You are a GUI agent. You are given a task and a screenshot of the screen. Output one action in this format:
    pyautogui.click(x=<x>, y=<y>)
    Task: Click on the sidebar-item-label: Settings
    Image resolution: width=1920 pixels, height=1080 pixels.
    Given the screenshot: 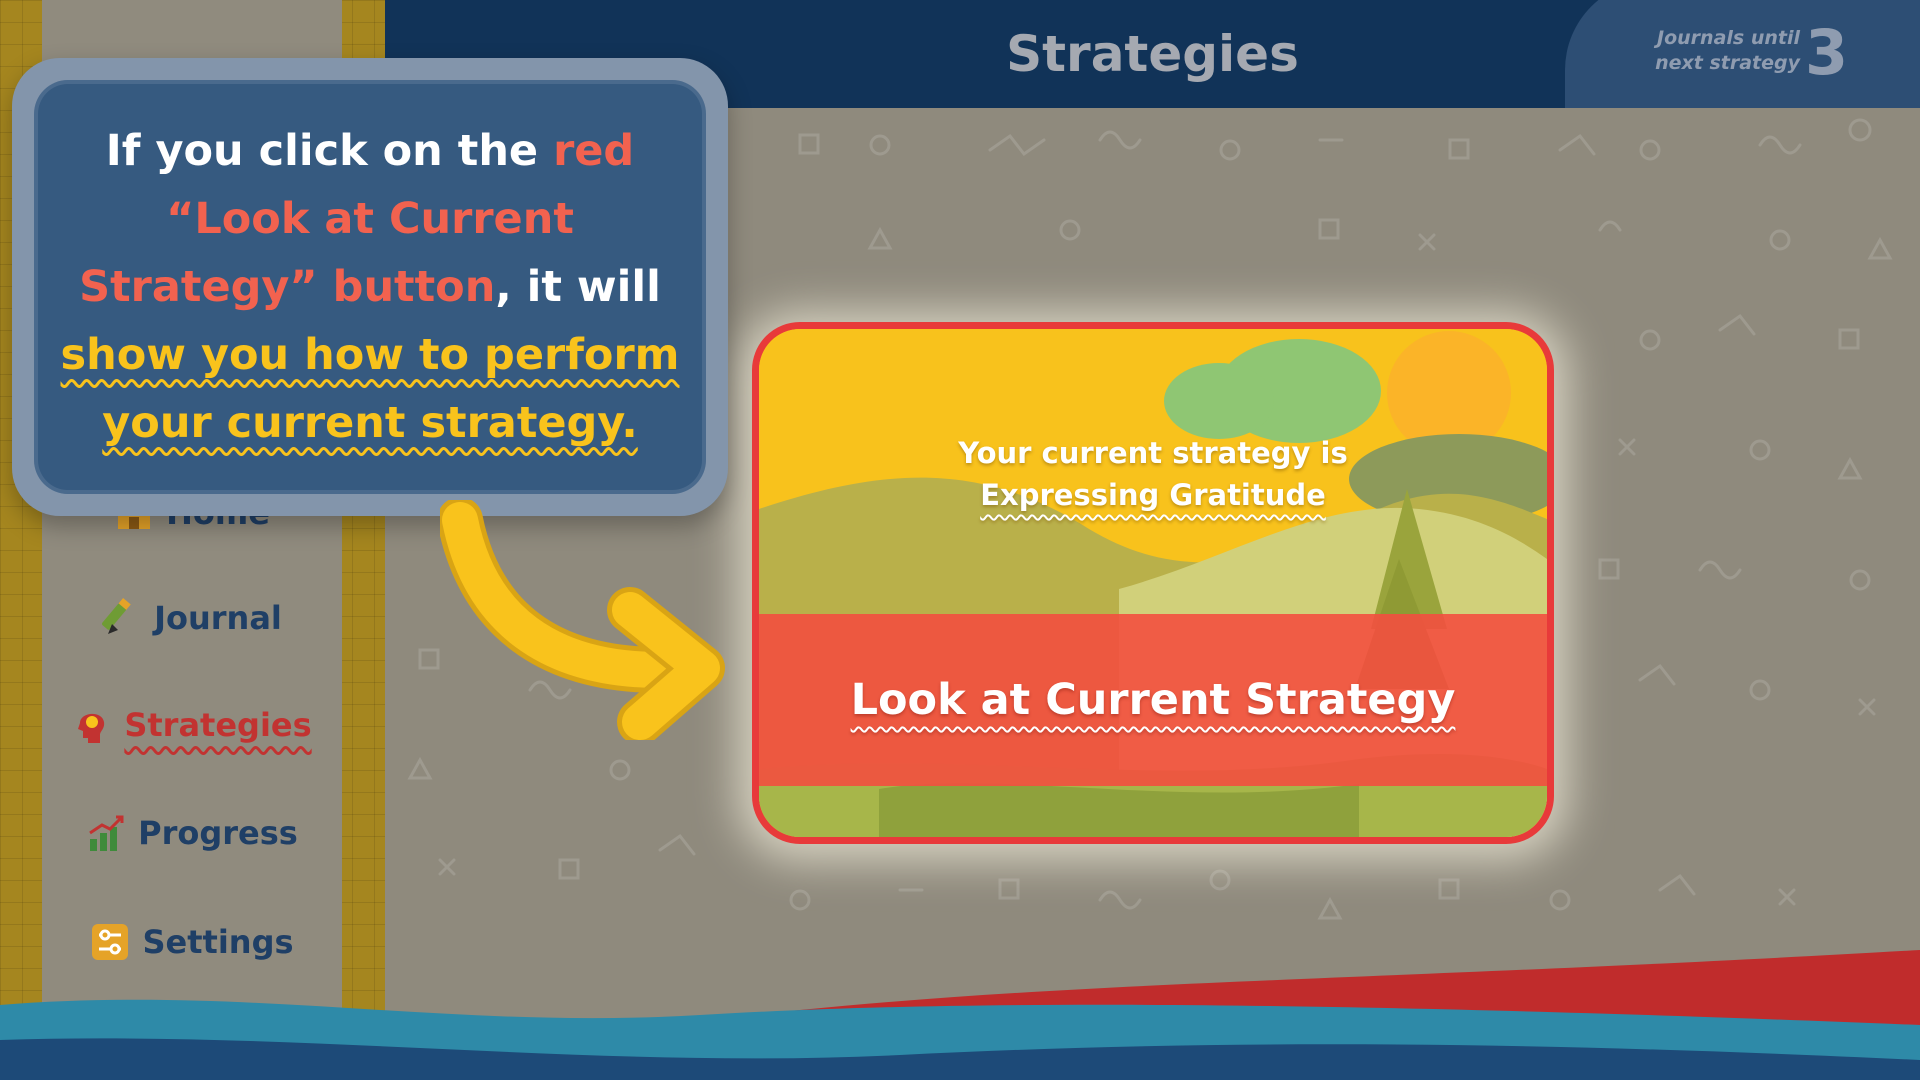 What is the action you would take?
    pyautogui.click(x=218, y=942)
    